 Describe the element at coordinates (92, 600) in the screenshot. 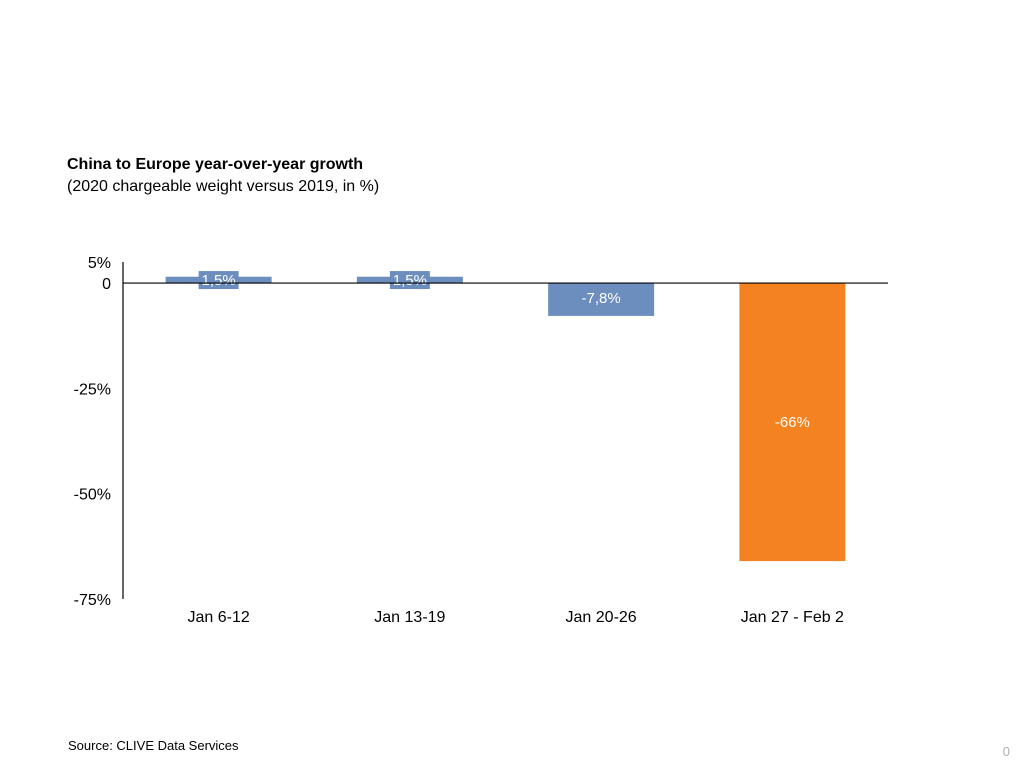

I see `y-tick-label: -75%` at that location.